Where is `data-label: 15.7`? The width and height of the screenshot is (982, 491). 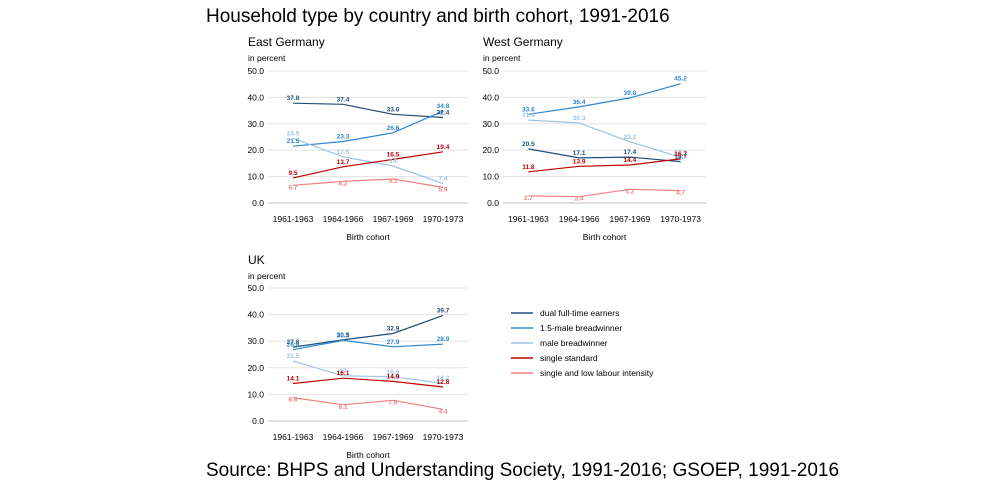 data-label: 15.7 is located at coordinates (680, 157).